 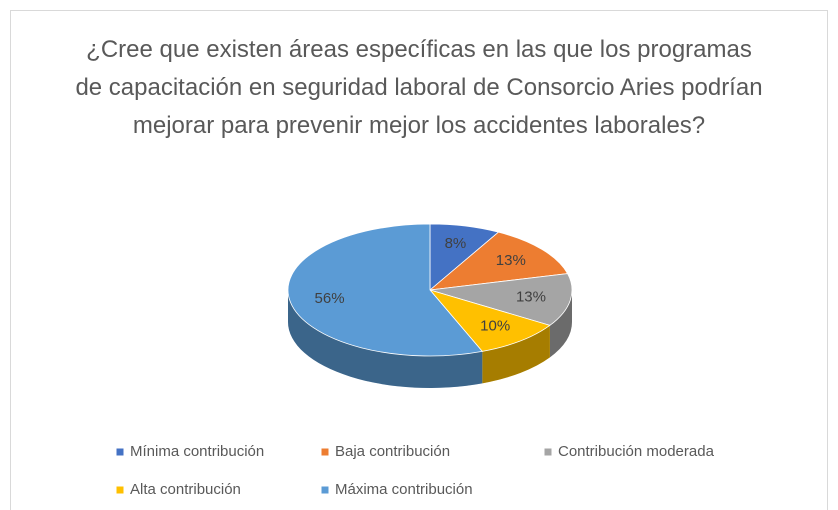 What do you see at coordinates (495, 326) in the screenshot?
I see `data-label: 10%` at bounding box center [495, 326].